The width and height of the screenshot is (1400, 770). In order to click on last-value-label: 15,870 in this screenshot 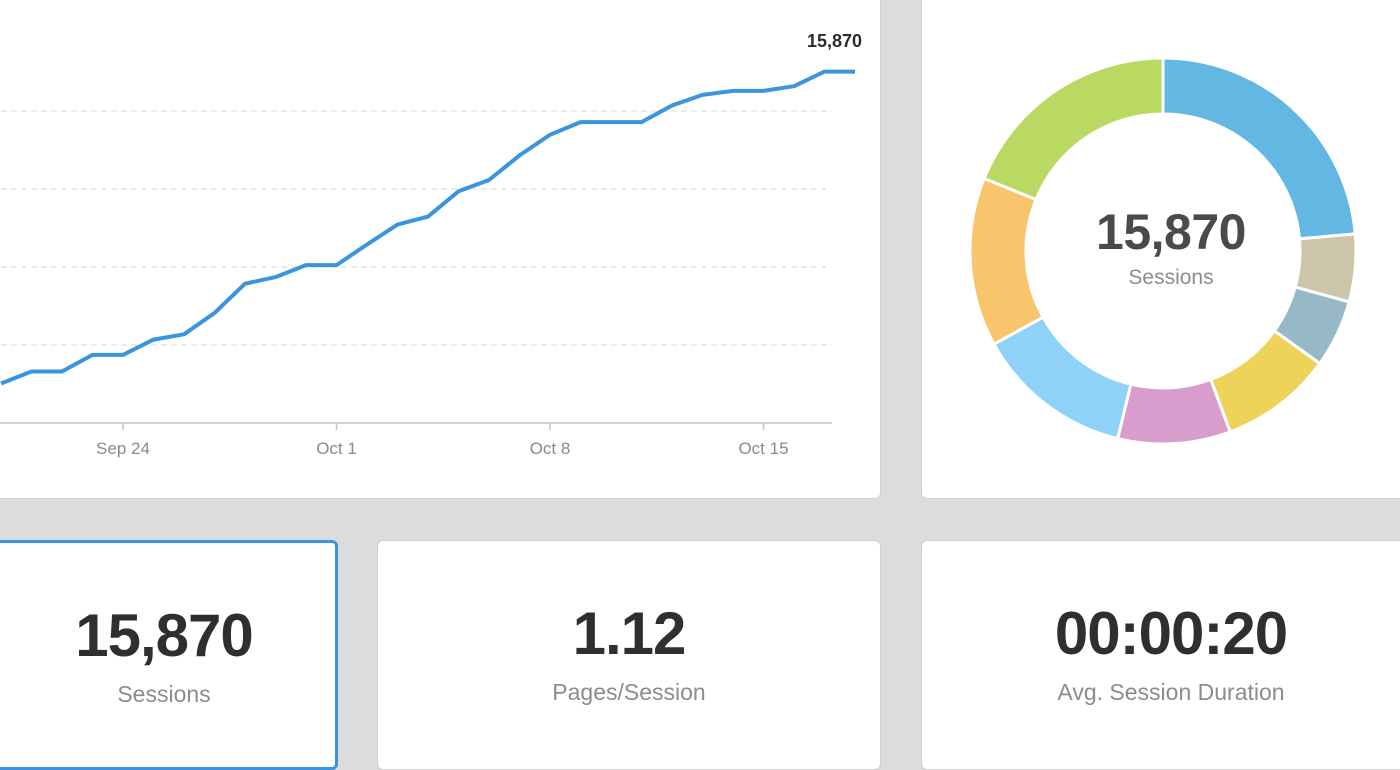, I will do `click(834, 41)`.